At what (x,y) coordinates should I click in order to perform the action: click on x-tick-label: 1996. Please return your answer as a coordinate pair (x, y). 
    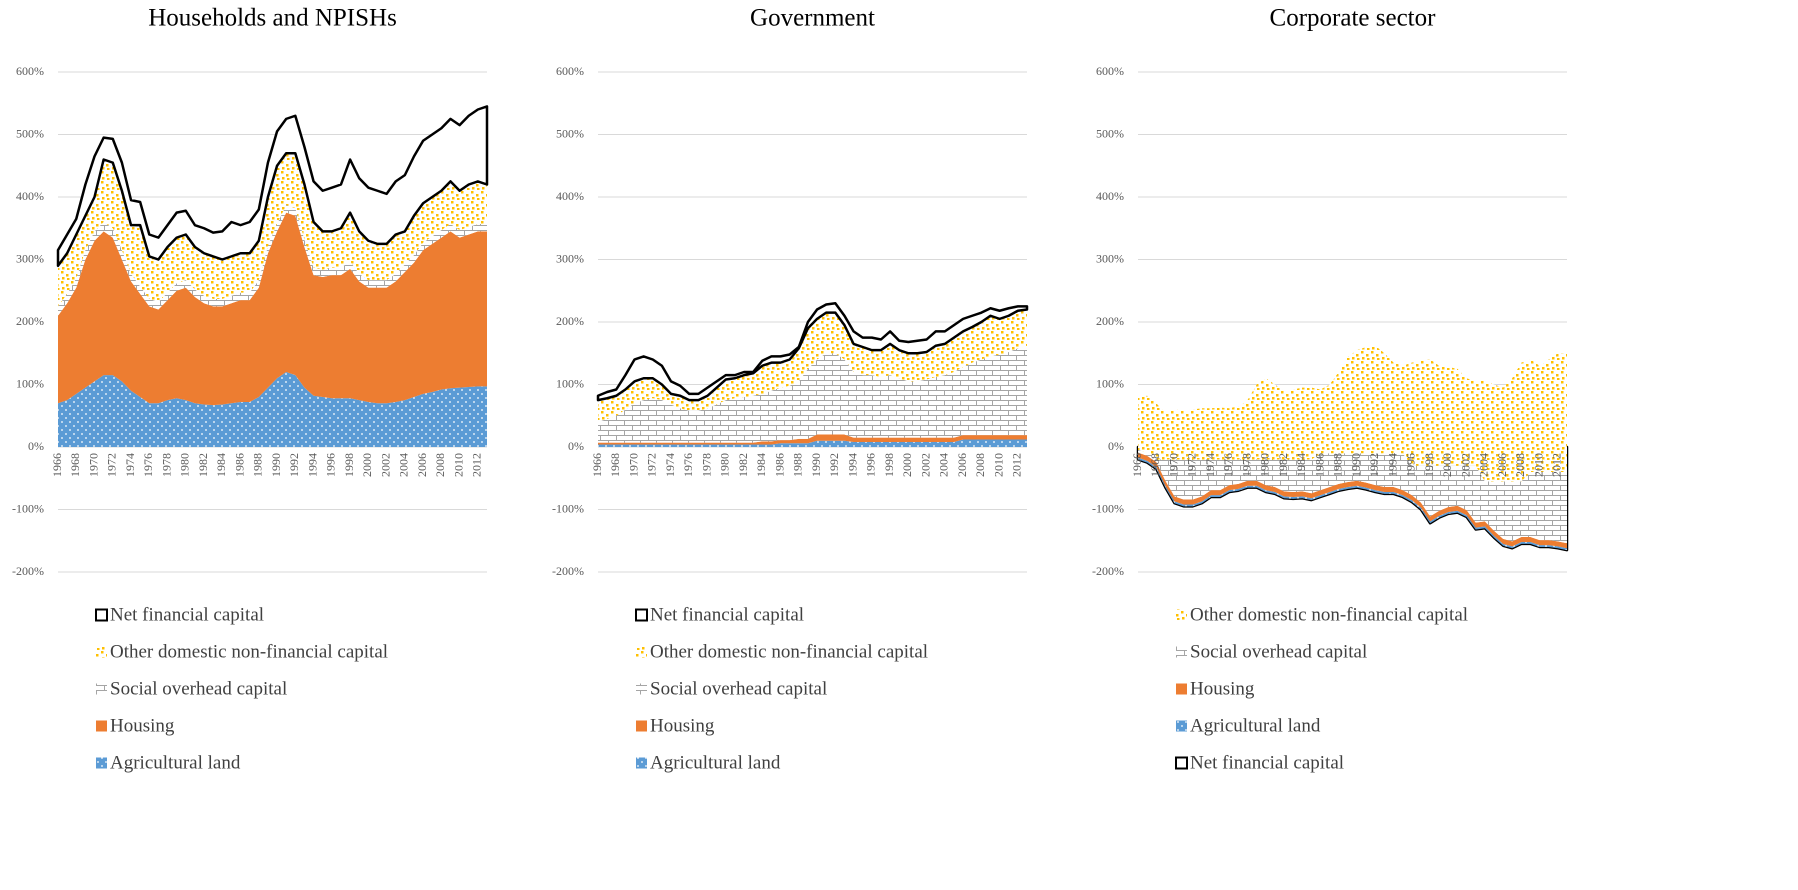
    Looking at the image, I should click on (1411, 465).